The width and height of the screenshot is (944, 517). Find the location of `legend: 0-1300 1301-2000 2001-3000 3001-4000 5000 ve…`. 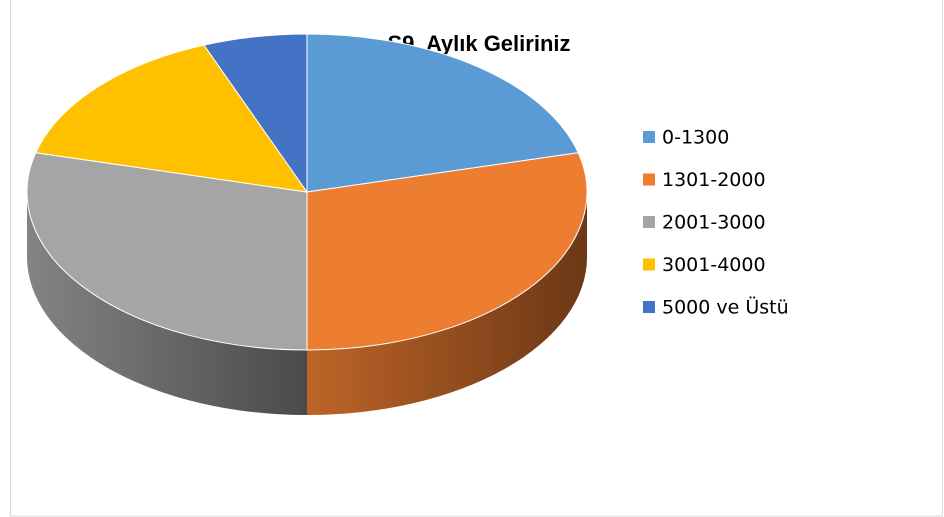

legend: 0-1300 1301-2000 2001-3000 3001-4000 5000 ve… is located at coordinates (716, 223).